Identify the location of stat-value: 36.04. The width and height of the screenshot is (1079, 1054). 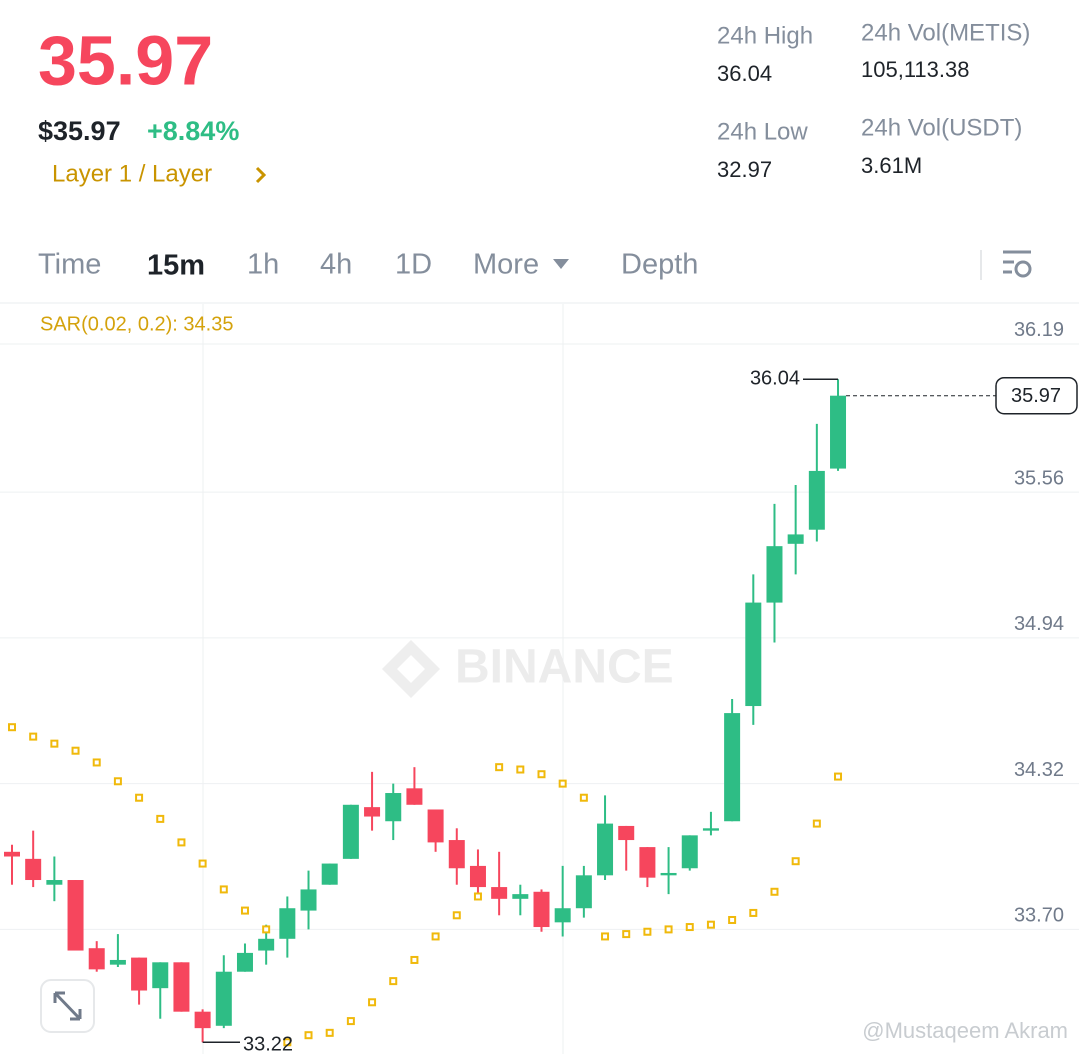
(744, 73).